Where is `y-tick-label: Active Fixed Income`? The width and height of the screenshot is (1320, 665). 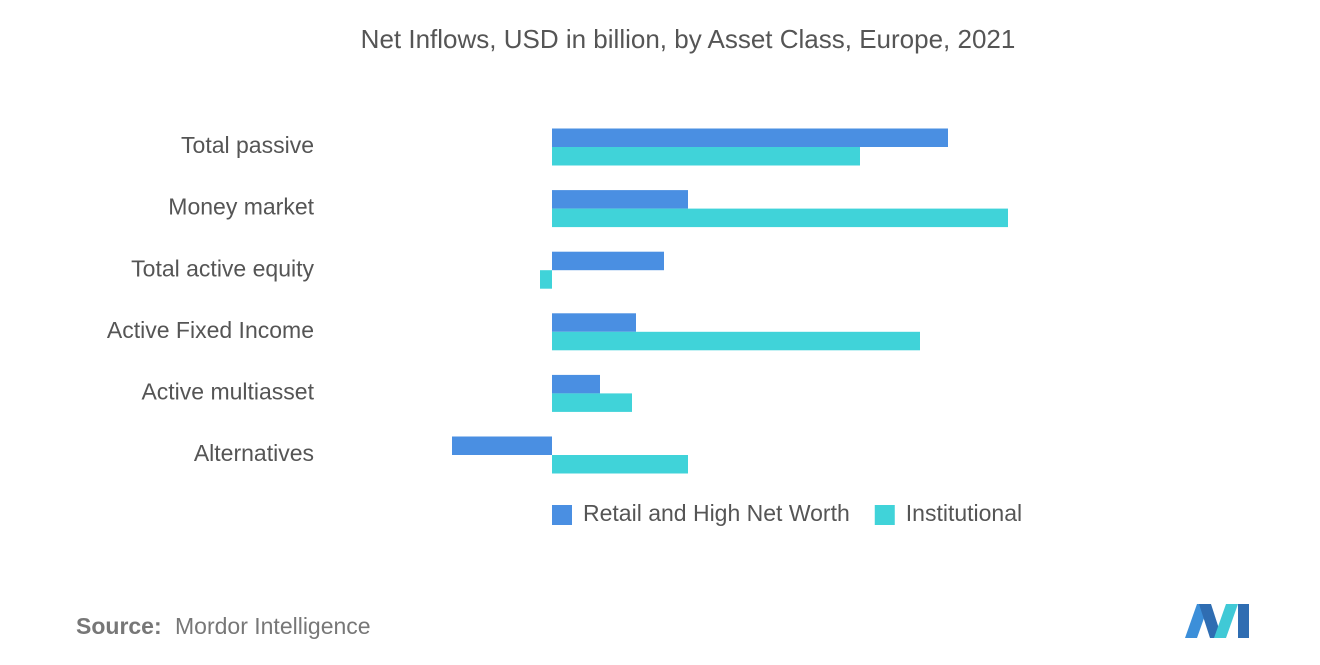
y-tick-label: Active Fixed Income is located at coordinates (210, 330).